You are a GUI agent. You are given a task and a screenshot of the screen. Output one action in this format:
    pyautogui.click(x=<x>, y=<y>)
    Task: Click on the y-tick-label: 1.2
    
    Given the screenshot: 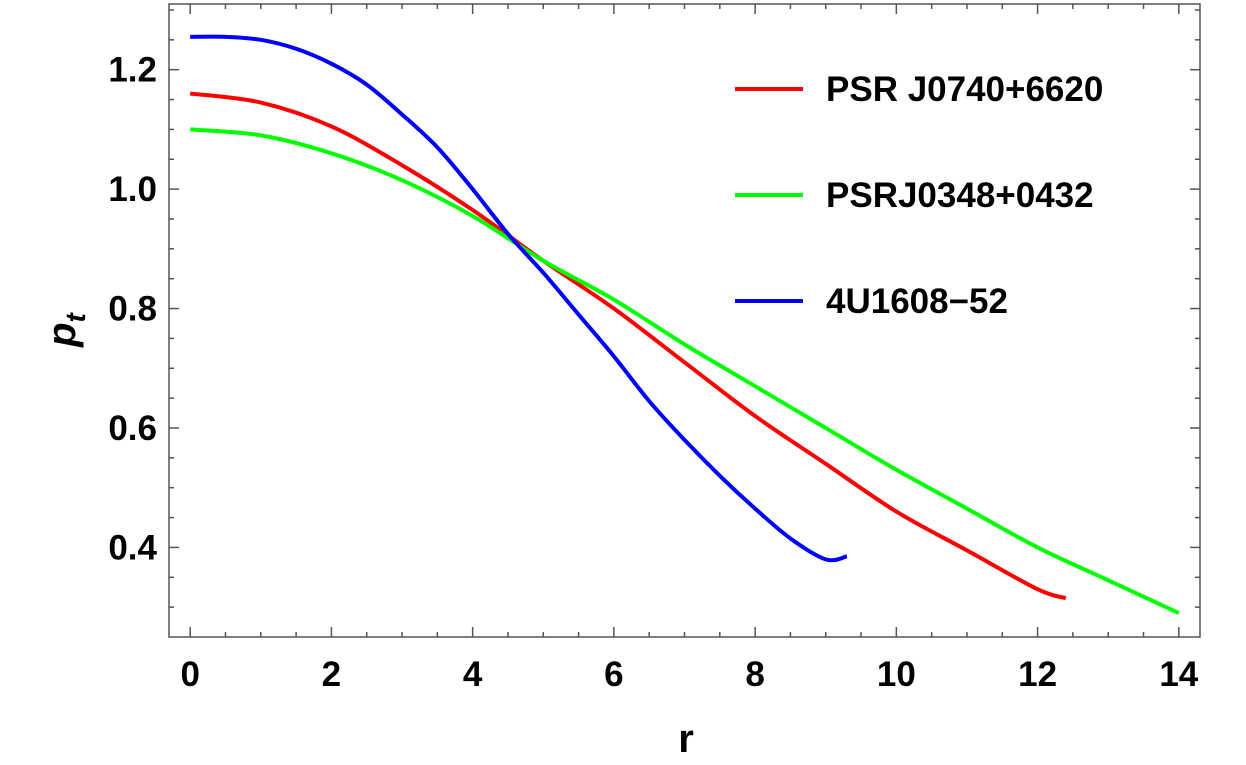 What is the action you would take?
    pyautogui.click(x=132, y=70)
    